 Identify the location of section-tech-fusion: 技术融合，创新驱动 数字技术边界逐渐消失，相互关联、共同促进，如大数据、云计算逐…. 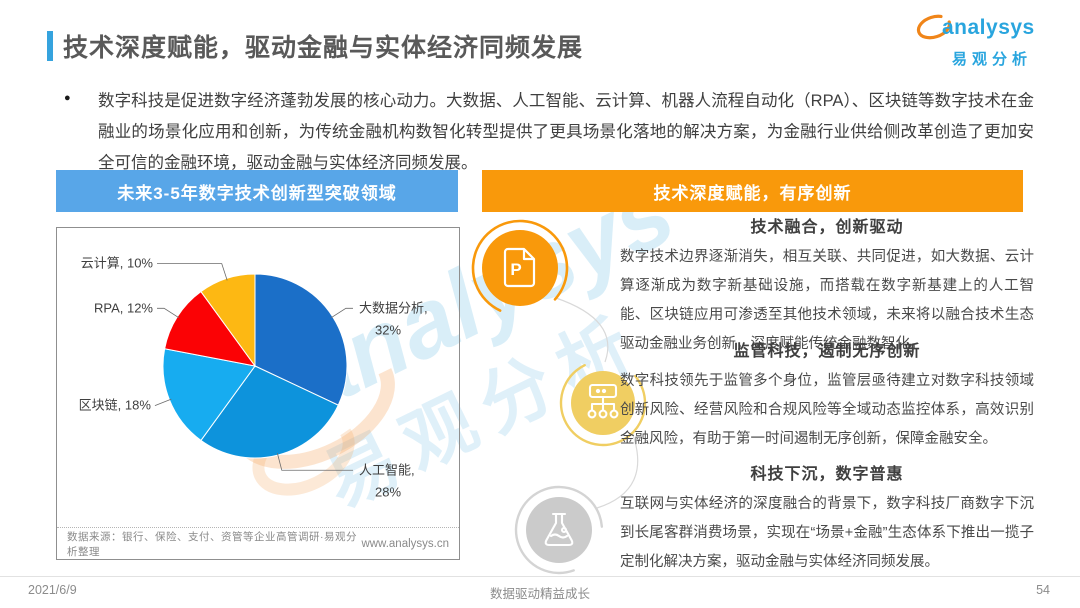
(827, 286).